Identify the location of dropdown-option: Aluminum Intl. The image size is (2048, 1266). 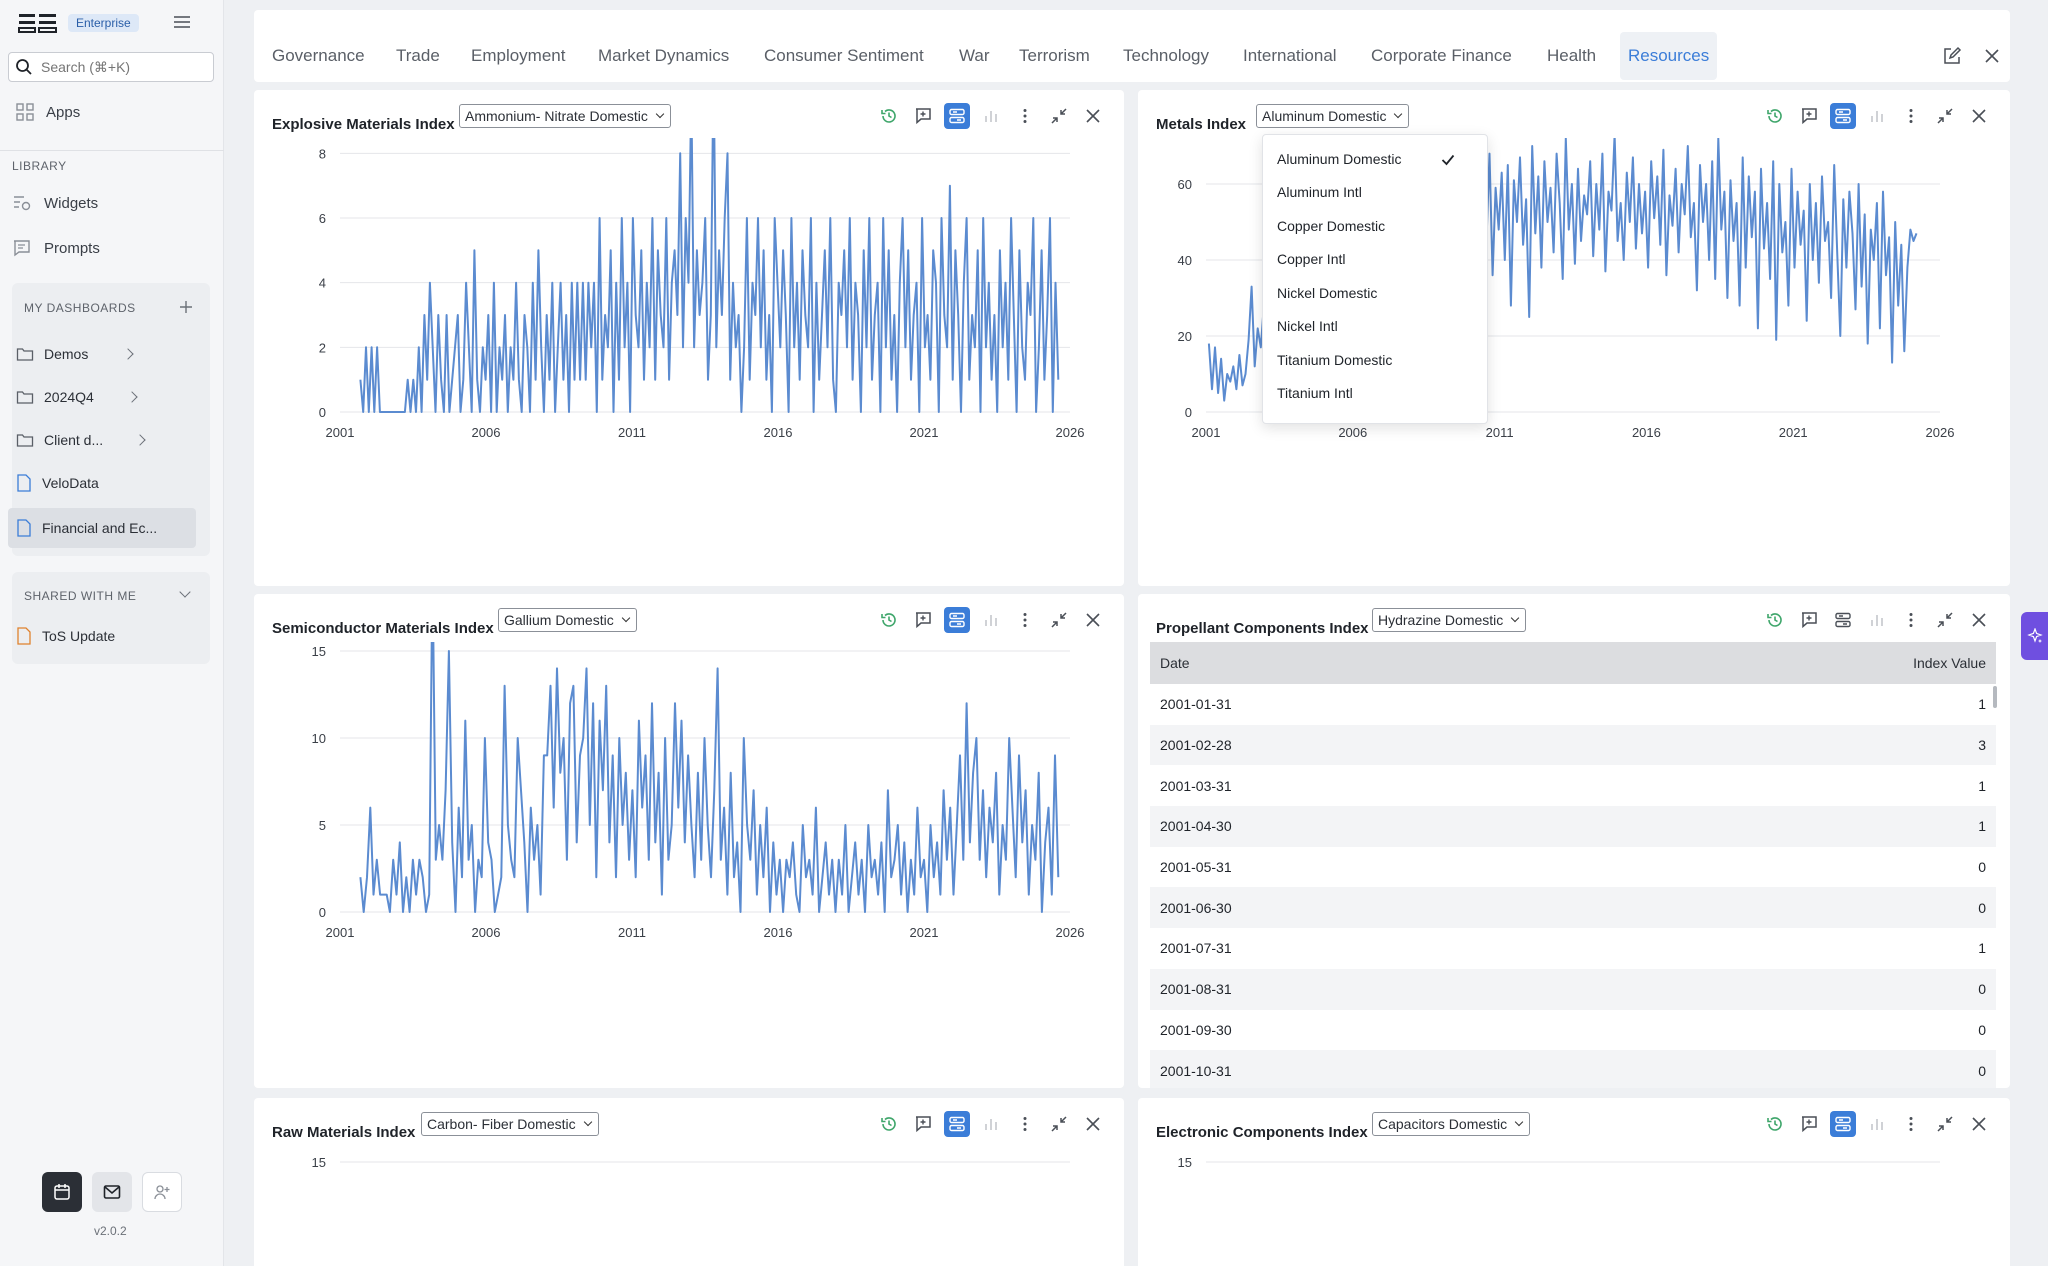
(1319, 192).